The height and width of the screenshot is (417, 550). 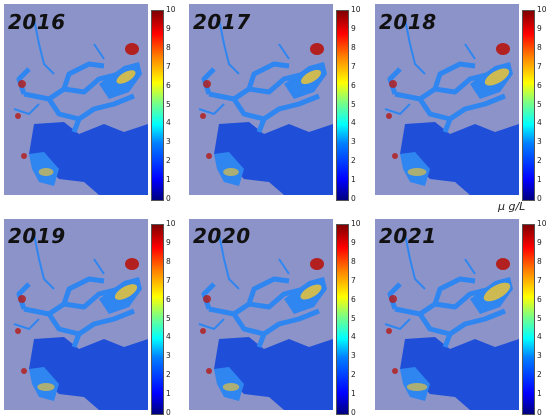 What do you see at coordinates (37, 236) in the screenshot?
I see `panel-year-label: 2019` at bounding box center [37, 236].